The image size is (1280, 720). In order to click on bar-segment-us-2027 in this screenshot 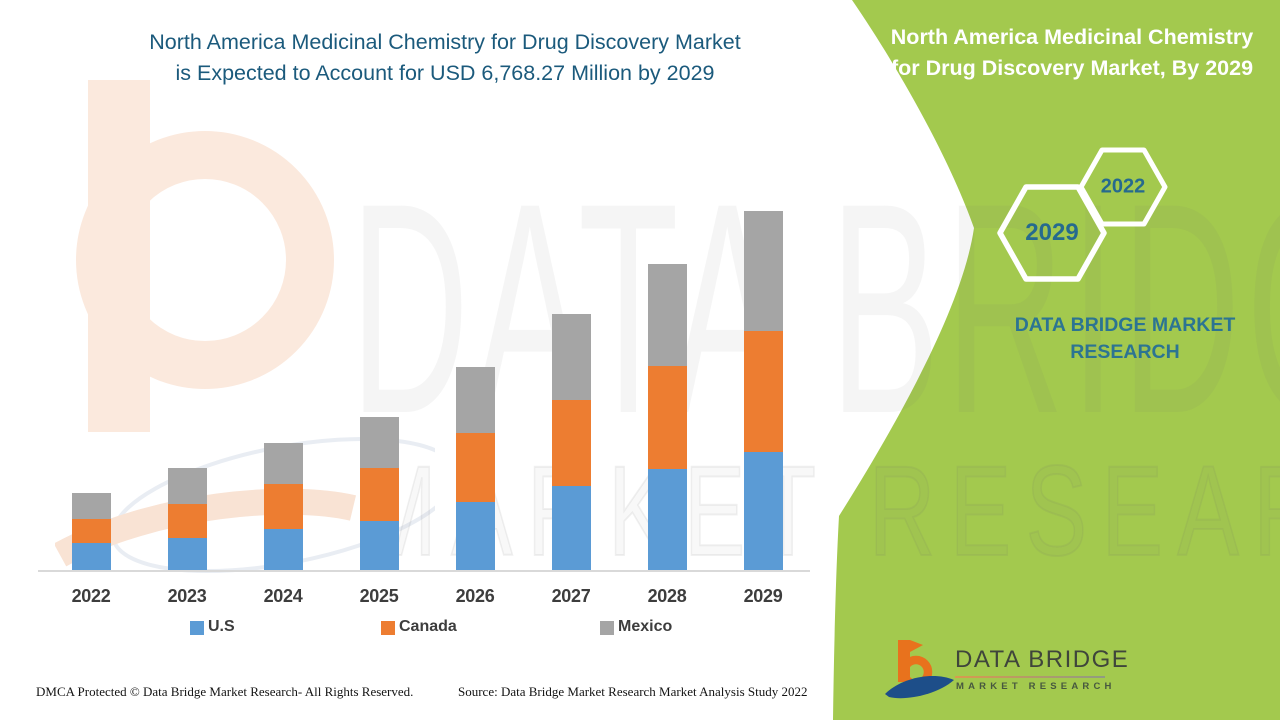, I will do `click(571, 528)`.